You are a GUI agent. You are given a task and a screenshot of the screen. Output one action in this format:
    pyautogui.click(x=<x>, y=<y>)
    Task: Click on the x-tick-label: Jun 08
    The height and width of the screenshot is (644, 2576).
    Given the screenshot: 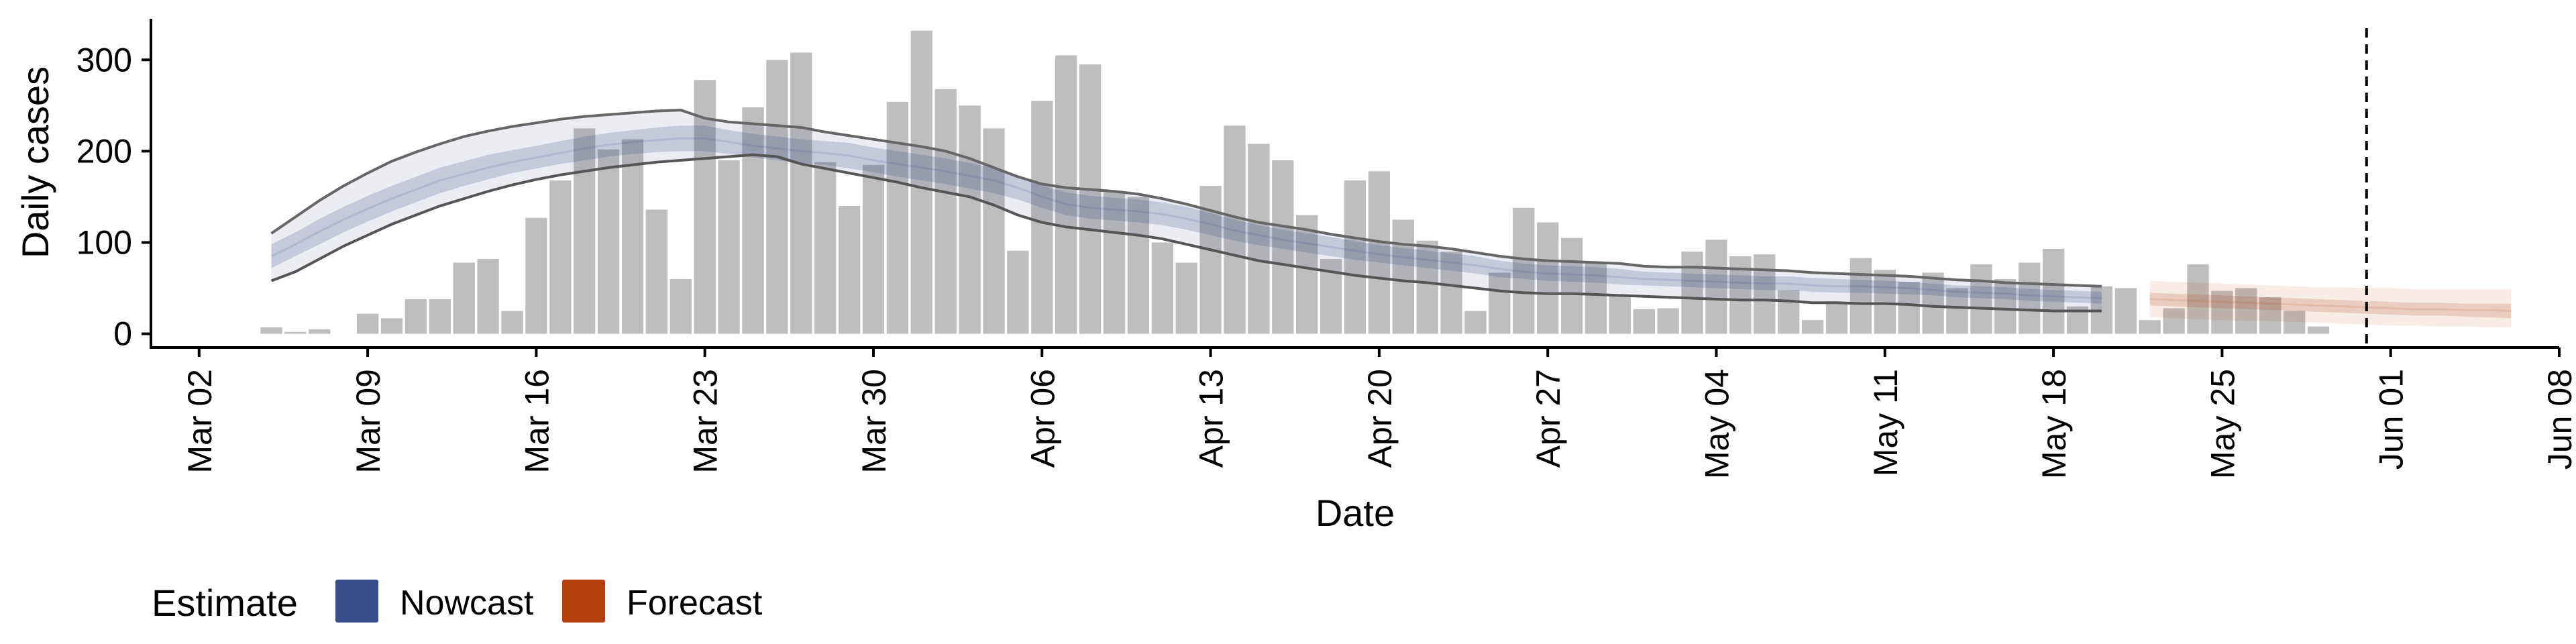 What is the action you would take?
    pyautogui.click(x=2558, y=419)
    